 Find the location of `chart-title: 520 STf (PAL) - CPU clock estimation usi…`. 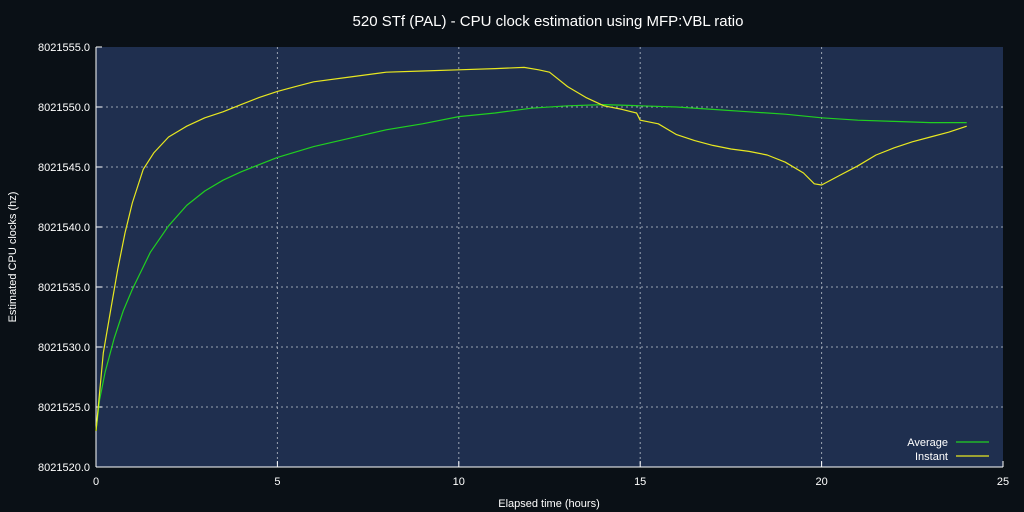

chart-title: 520 STf (PAL) - CPU clock estimation usi… is located at coordinates (548, 21).